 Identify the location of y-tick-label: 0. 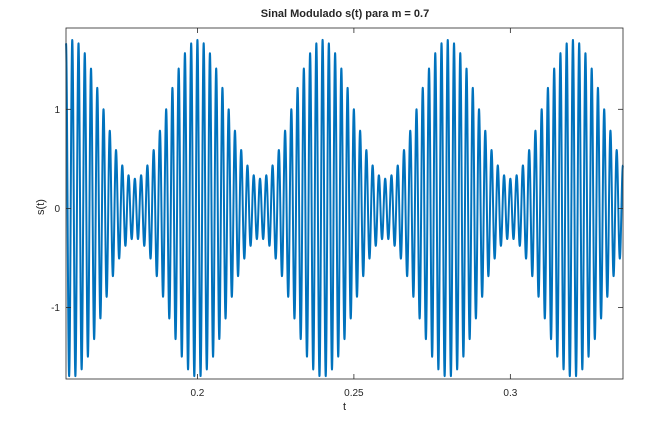
(57, 209).